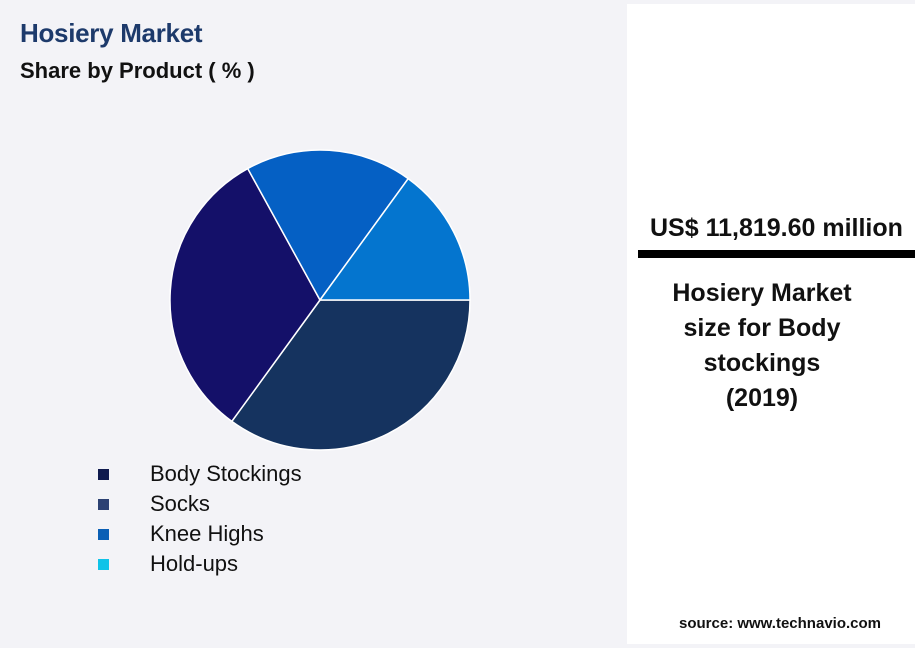 This screenshot has height=648, width=915. What do you see at coordinates (180, 503) in the screenshot?
I see `legend-label: Socks` at bounding box center [180, 503].